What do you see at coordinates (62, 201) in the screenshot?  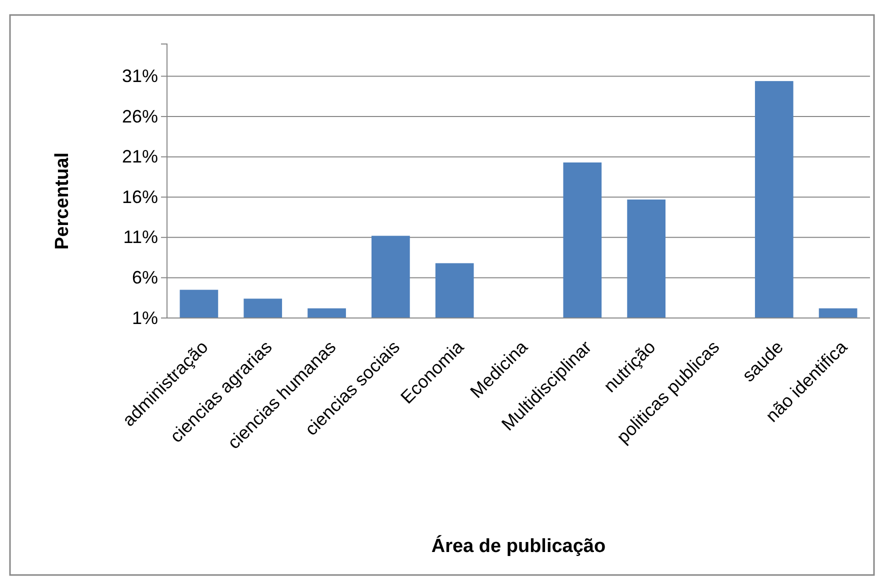 I see `y-axis-title: Percentual` at bounding box center [62, 201].